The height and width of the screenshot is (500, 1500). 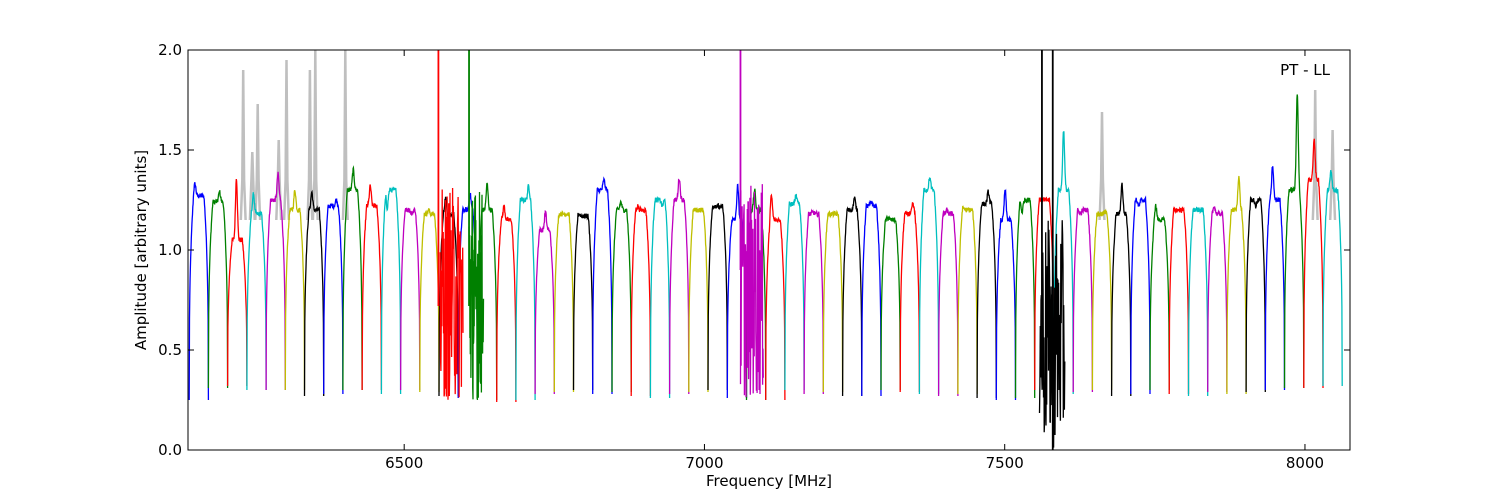 What do you see at coordinates (404, 463) in the screenshot?
I see `x-tick-label-0: 6500` at bounding box center [404, 463].